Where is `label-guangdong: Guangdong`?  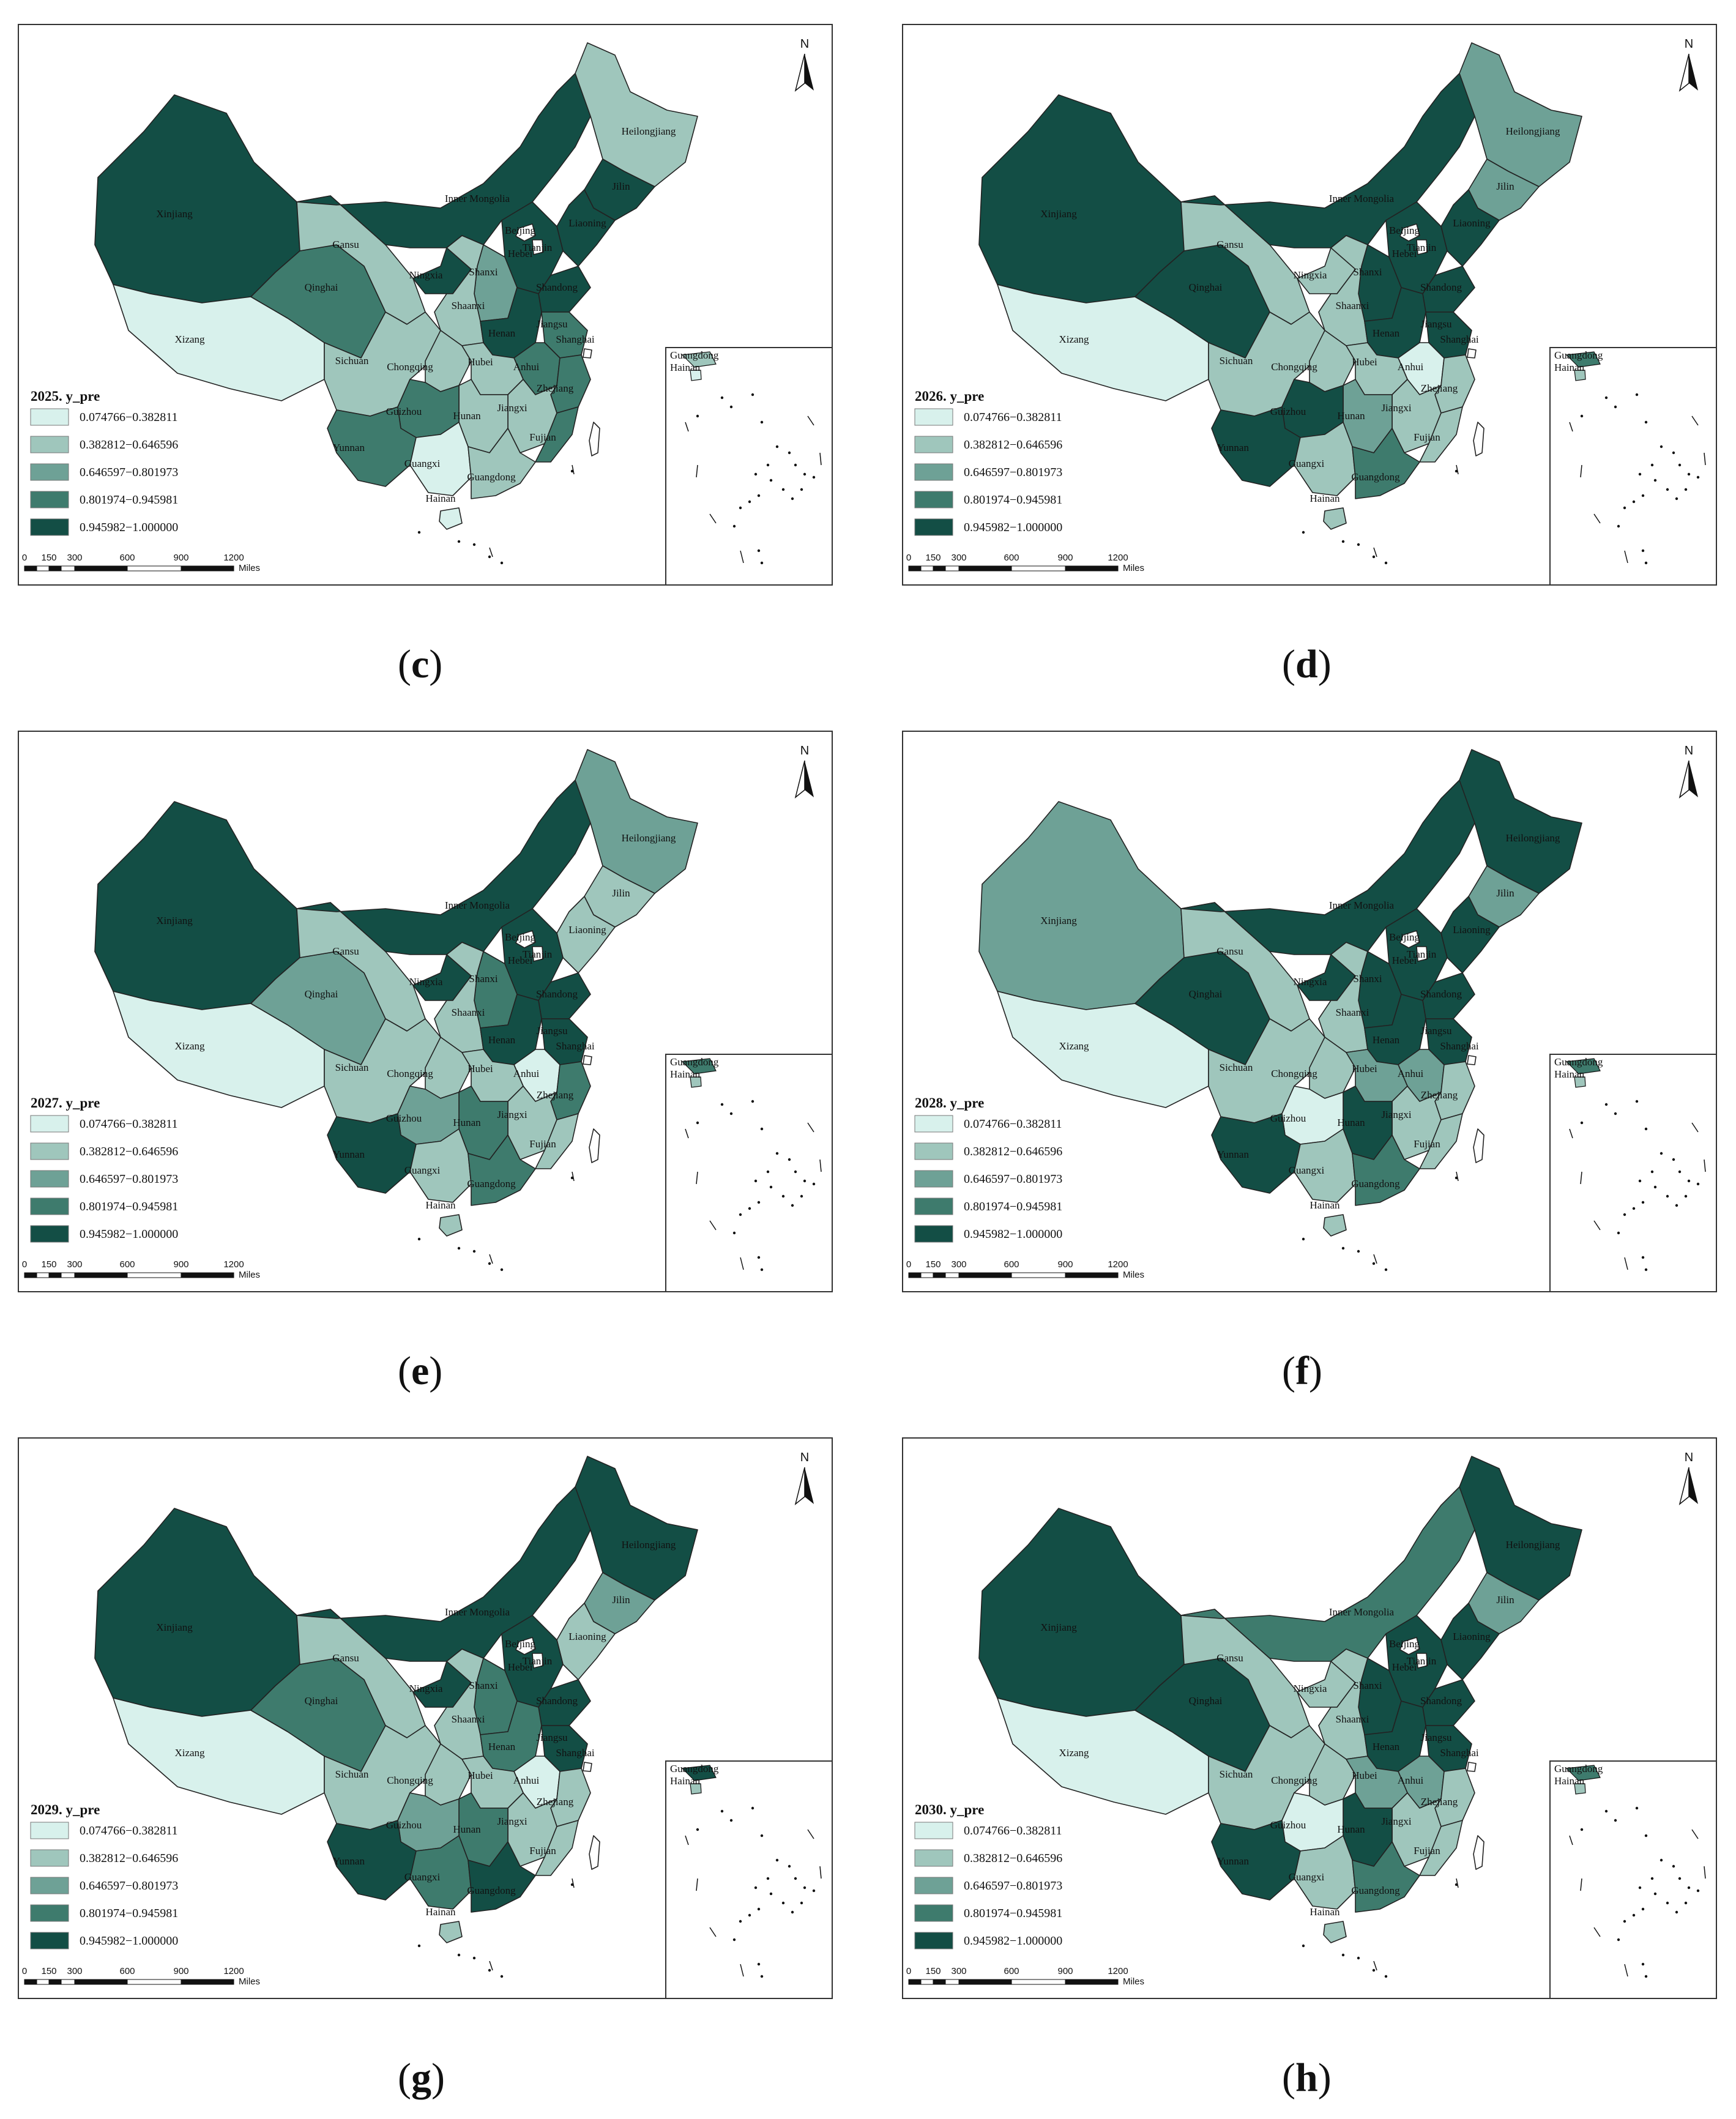
label-guangdong: Guangdong is located at coordinates (491, 477).